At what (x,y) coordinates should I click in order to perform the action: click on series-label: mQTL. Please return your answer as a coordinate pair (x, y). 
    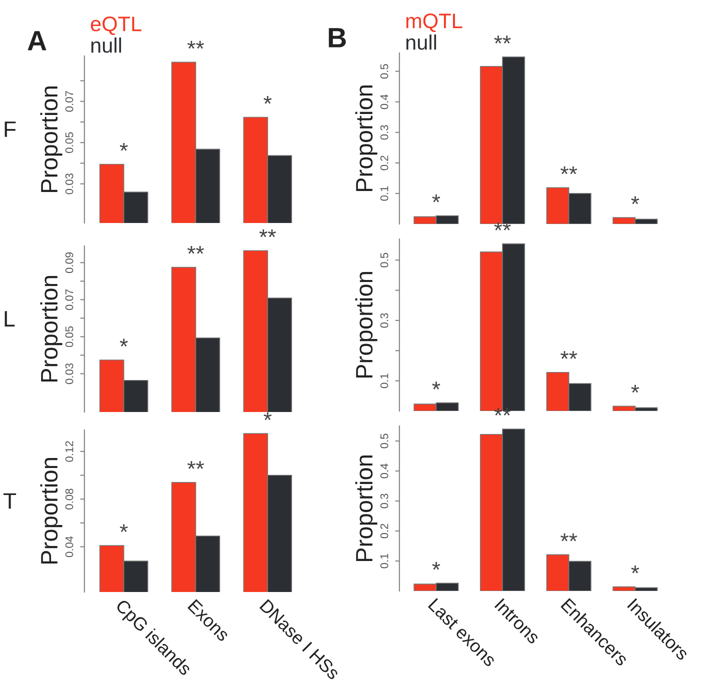
    Looking at the image, I should click on (434, 23).